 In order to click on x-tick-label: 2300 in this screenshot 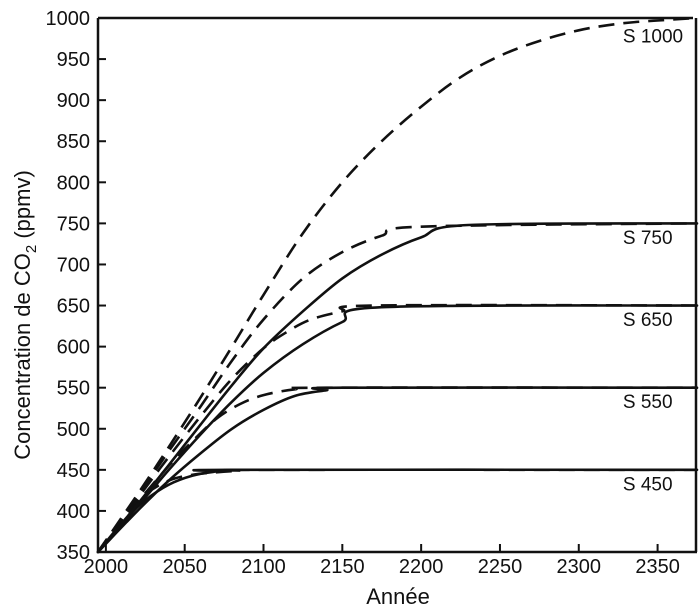, I will do `click(579, 567)`.